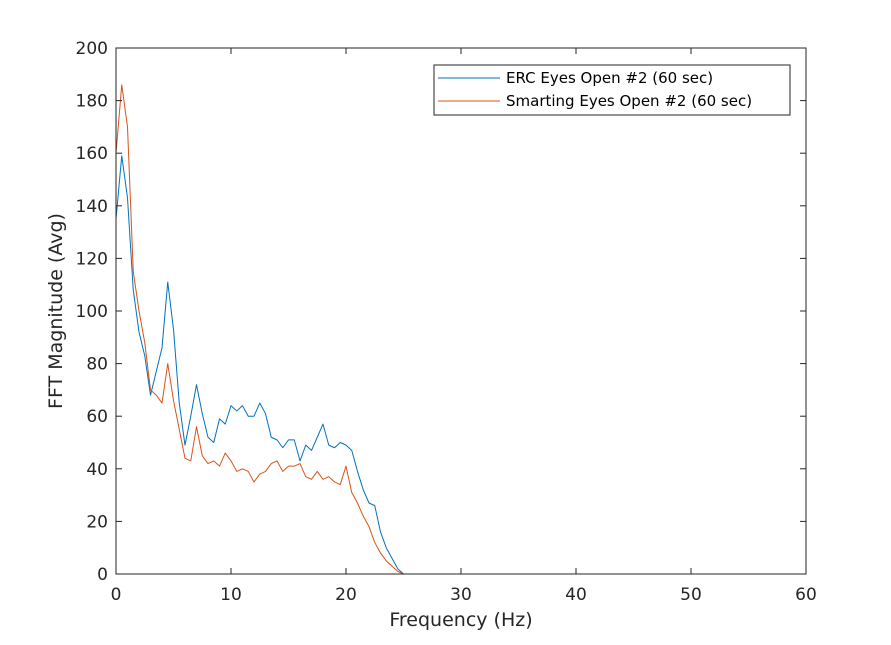 The height and width of the screenshot is (645, 891). What do you see at coordinates (609, 78) in the screenshot?
I see `legend-label-0: ERC Eyes Open #2 (60 sec)` at bounding box center [609, 78].